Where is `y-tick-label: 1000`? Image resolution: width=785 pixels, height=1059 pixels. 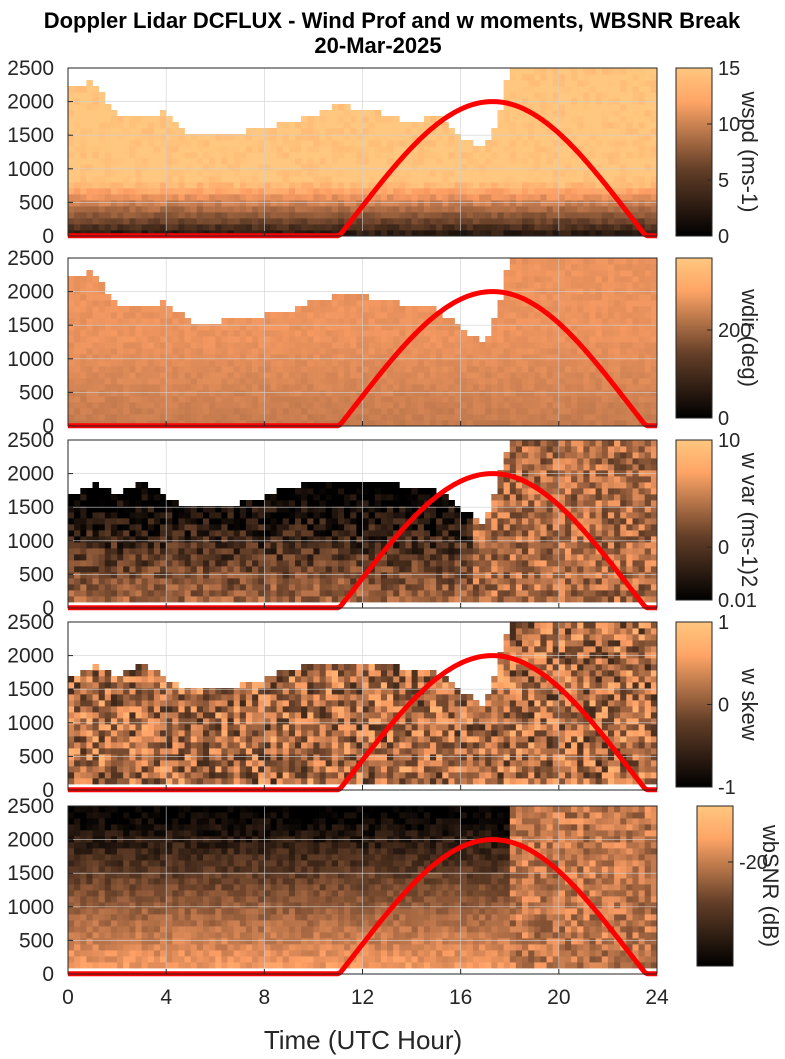
y-tick-label: 1000 is located at coordinates (30, 169).